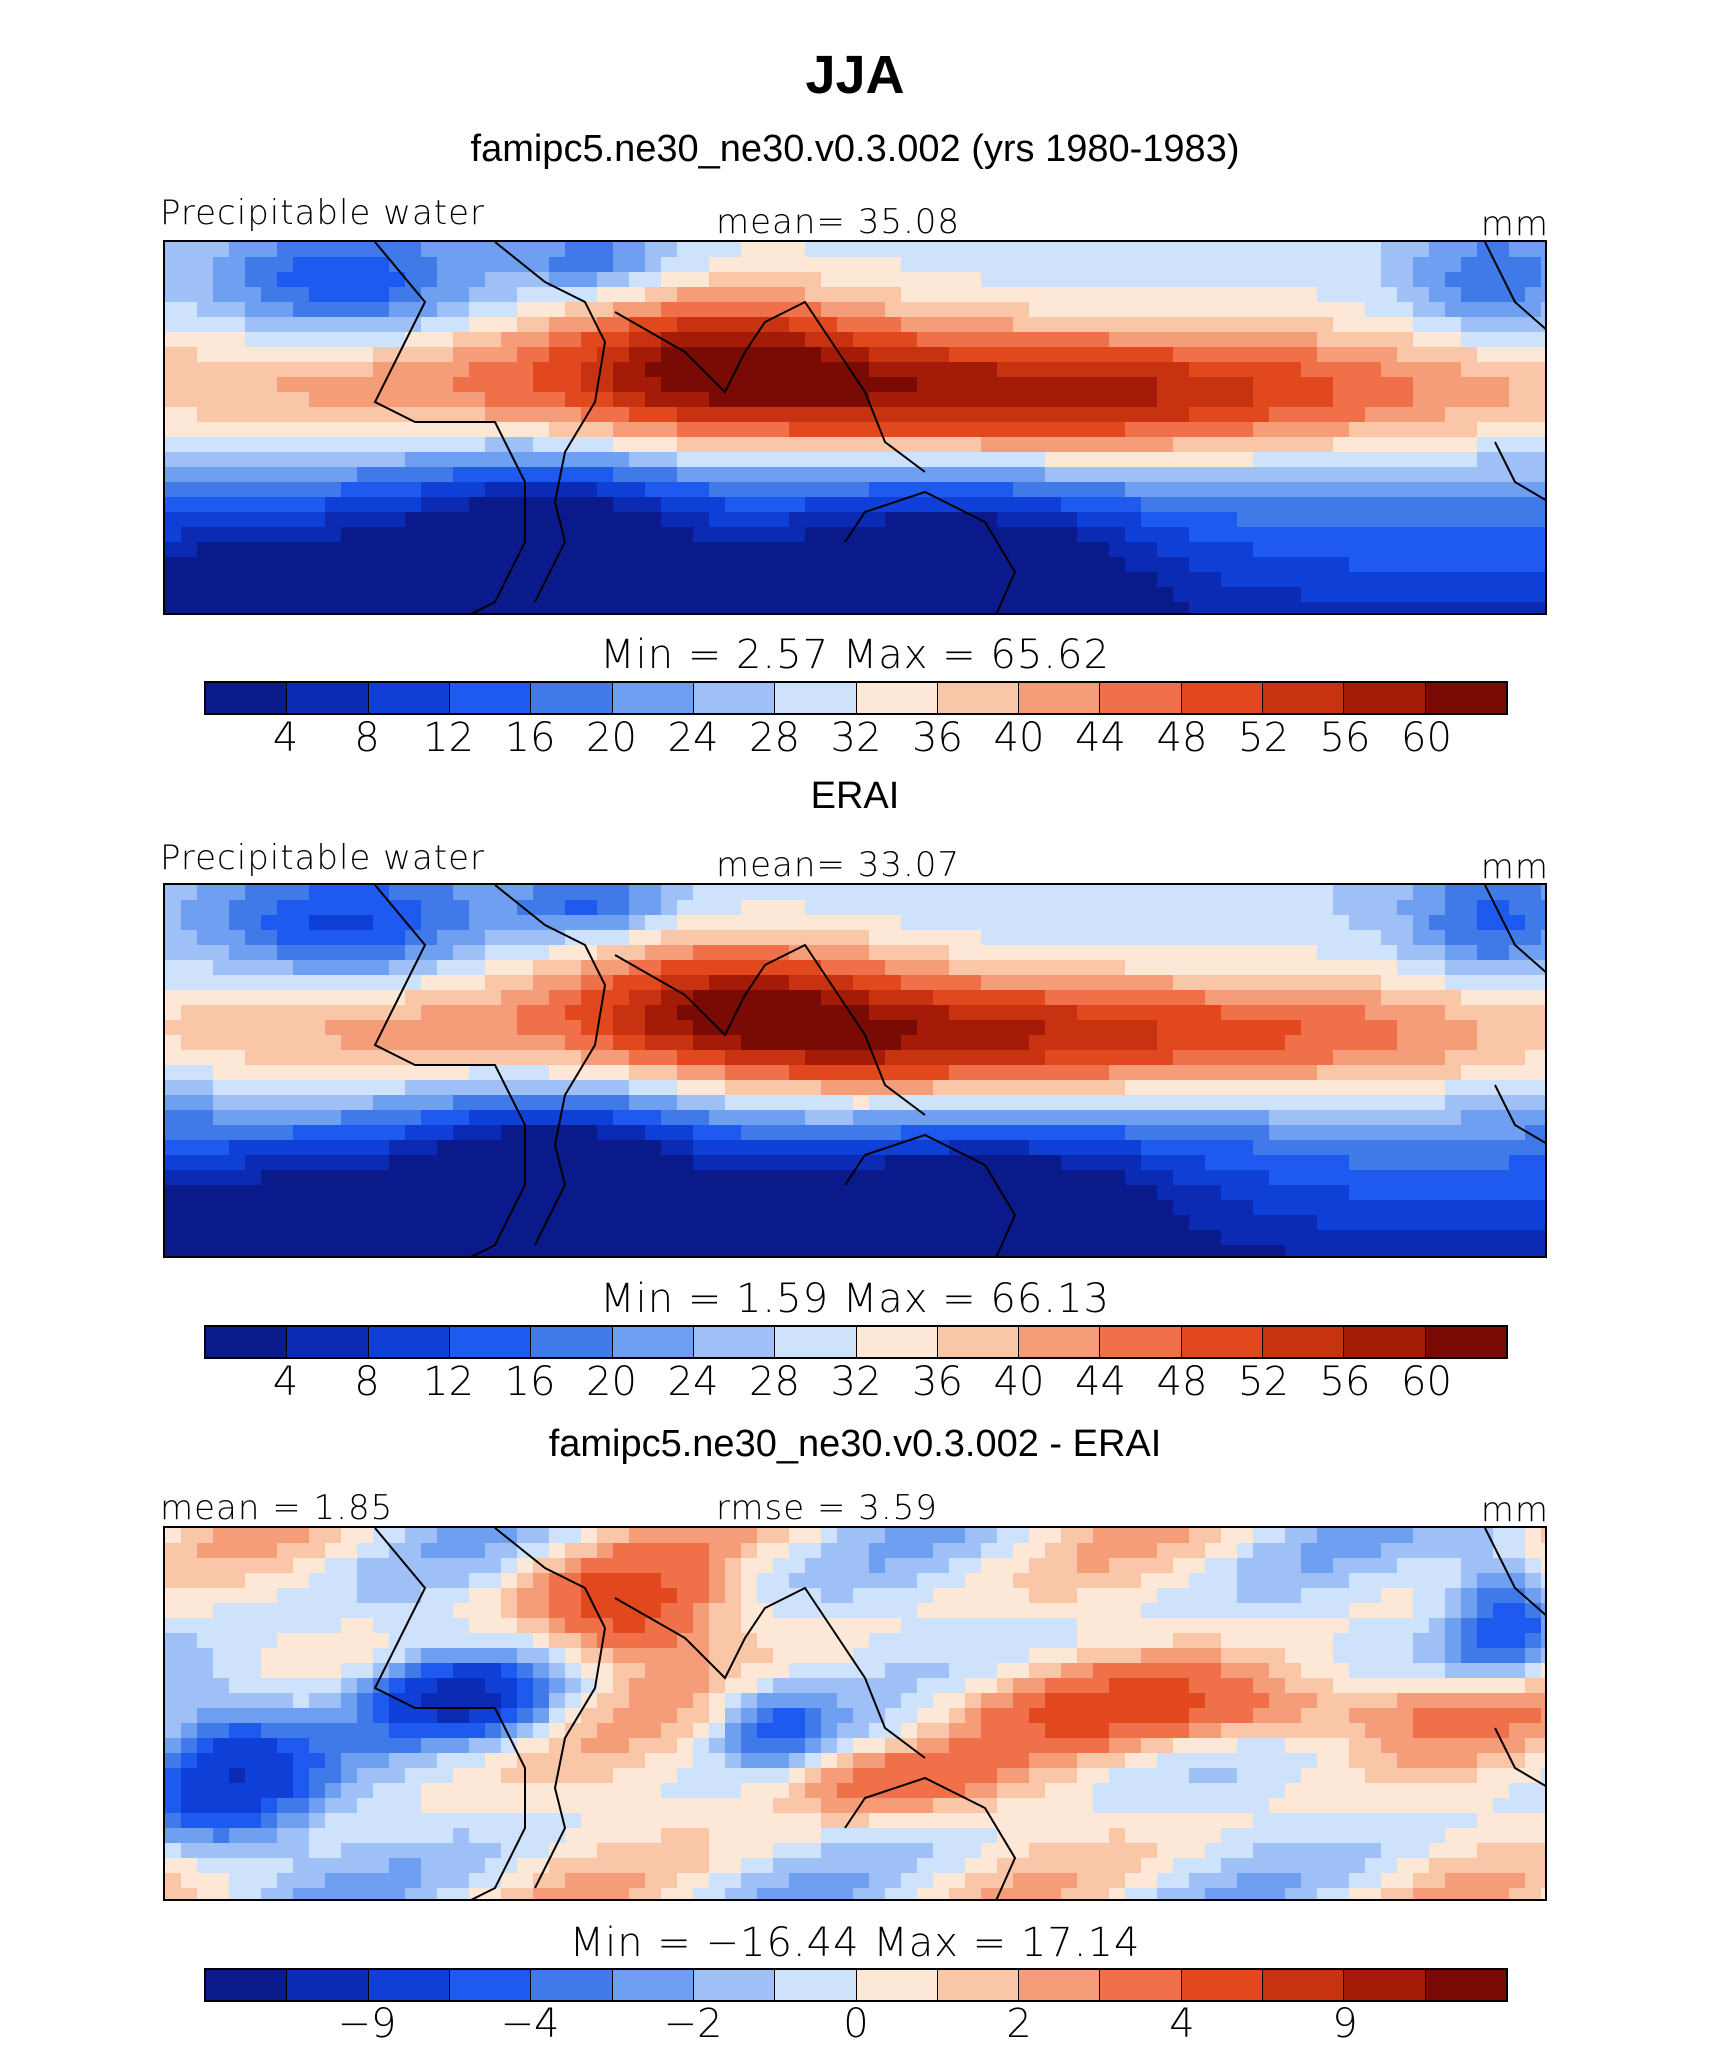  Describe the element at coordinates (1514, 867) in the screenshot. I see `panel-2-units-label: mm` at that location.